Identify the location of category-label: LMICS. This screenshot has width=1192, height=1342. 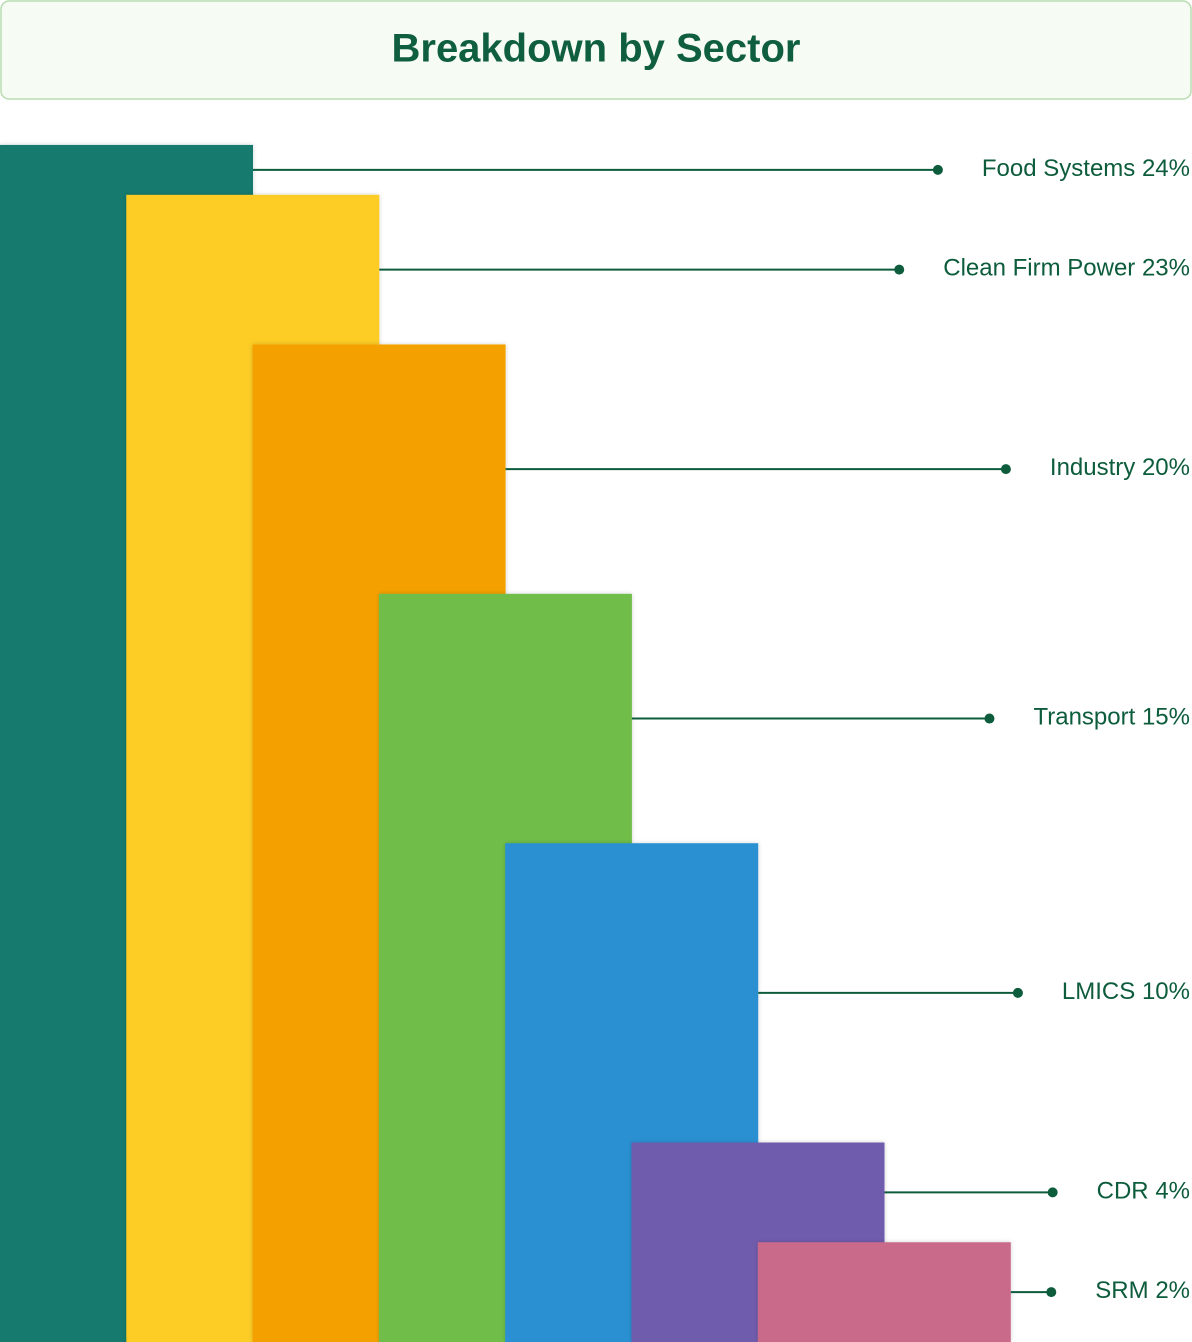
(1098, 991).